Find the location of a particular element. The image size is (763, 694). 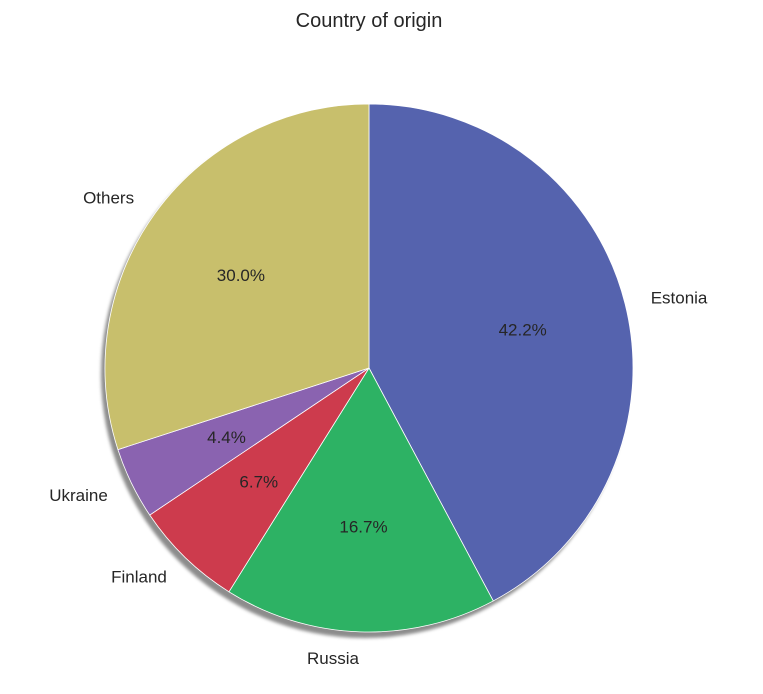

pie-slice-russia is located at coordinates (361, 500).